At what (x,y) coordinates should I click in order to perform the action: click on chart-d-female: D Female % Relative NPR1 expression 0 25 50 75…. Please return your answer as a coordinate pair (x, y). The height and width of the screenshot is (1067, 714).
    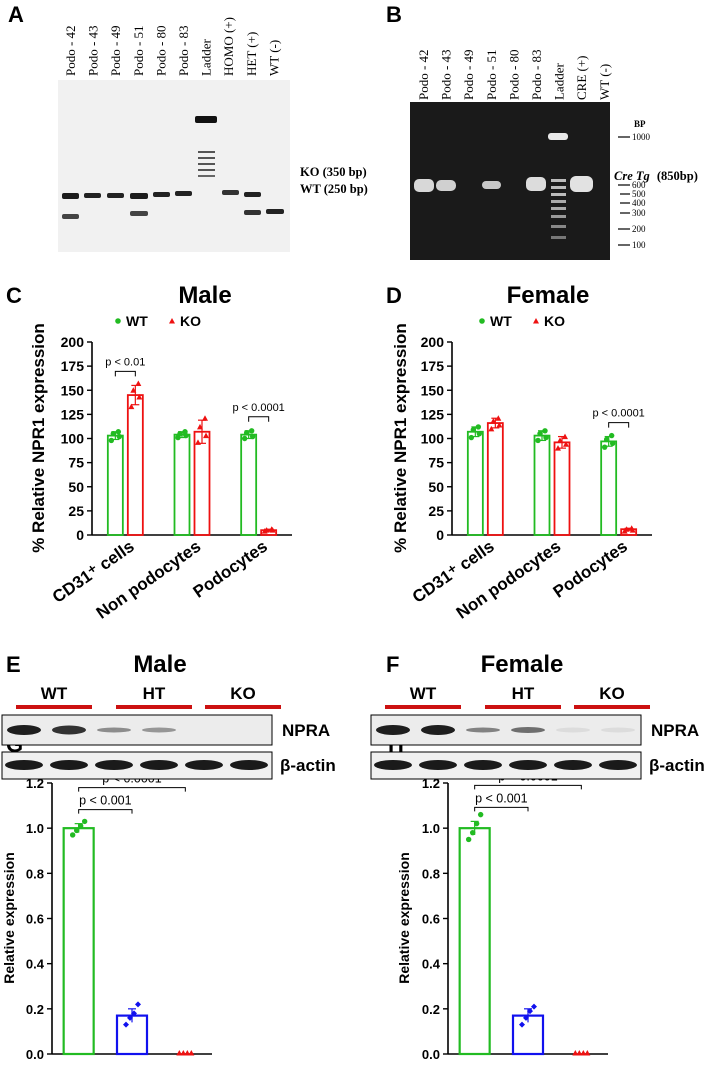
    Looking at the image, I should click on (519, 452).